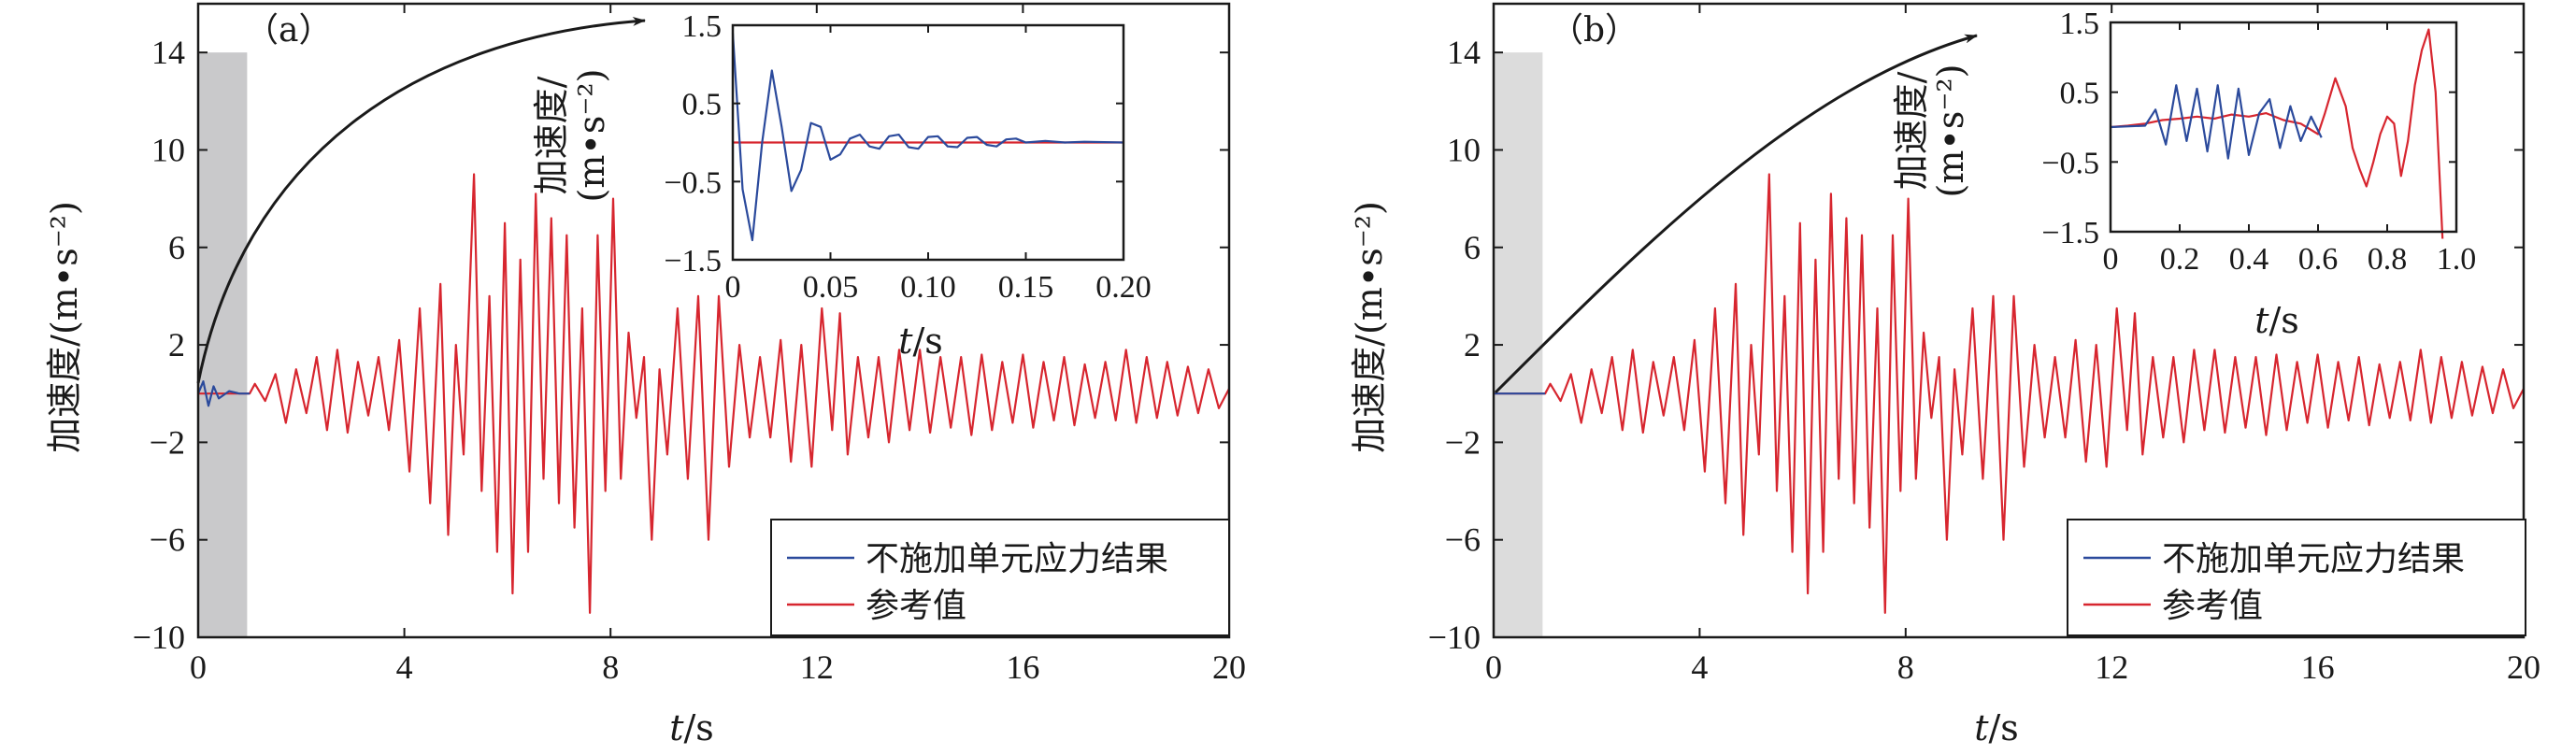  Describe the element at coordinates (1123, 287) in the screenshot. I see `x-tick-label: 0.20` at that location.